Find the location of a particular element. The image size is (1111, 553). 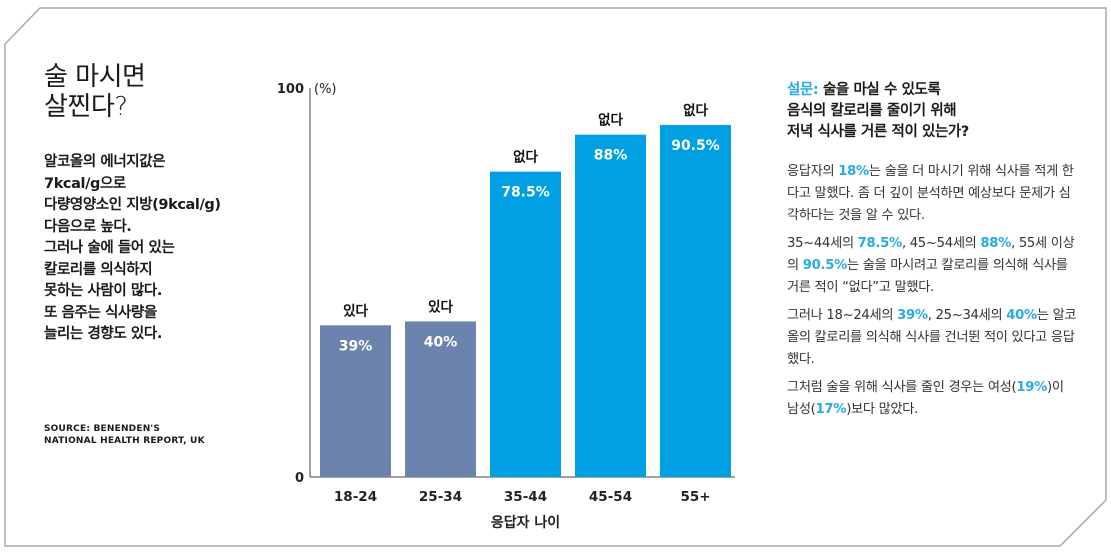

x-tick-label: 55+ is located at coordinates (695, 497).